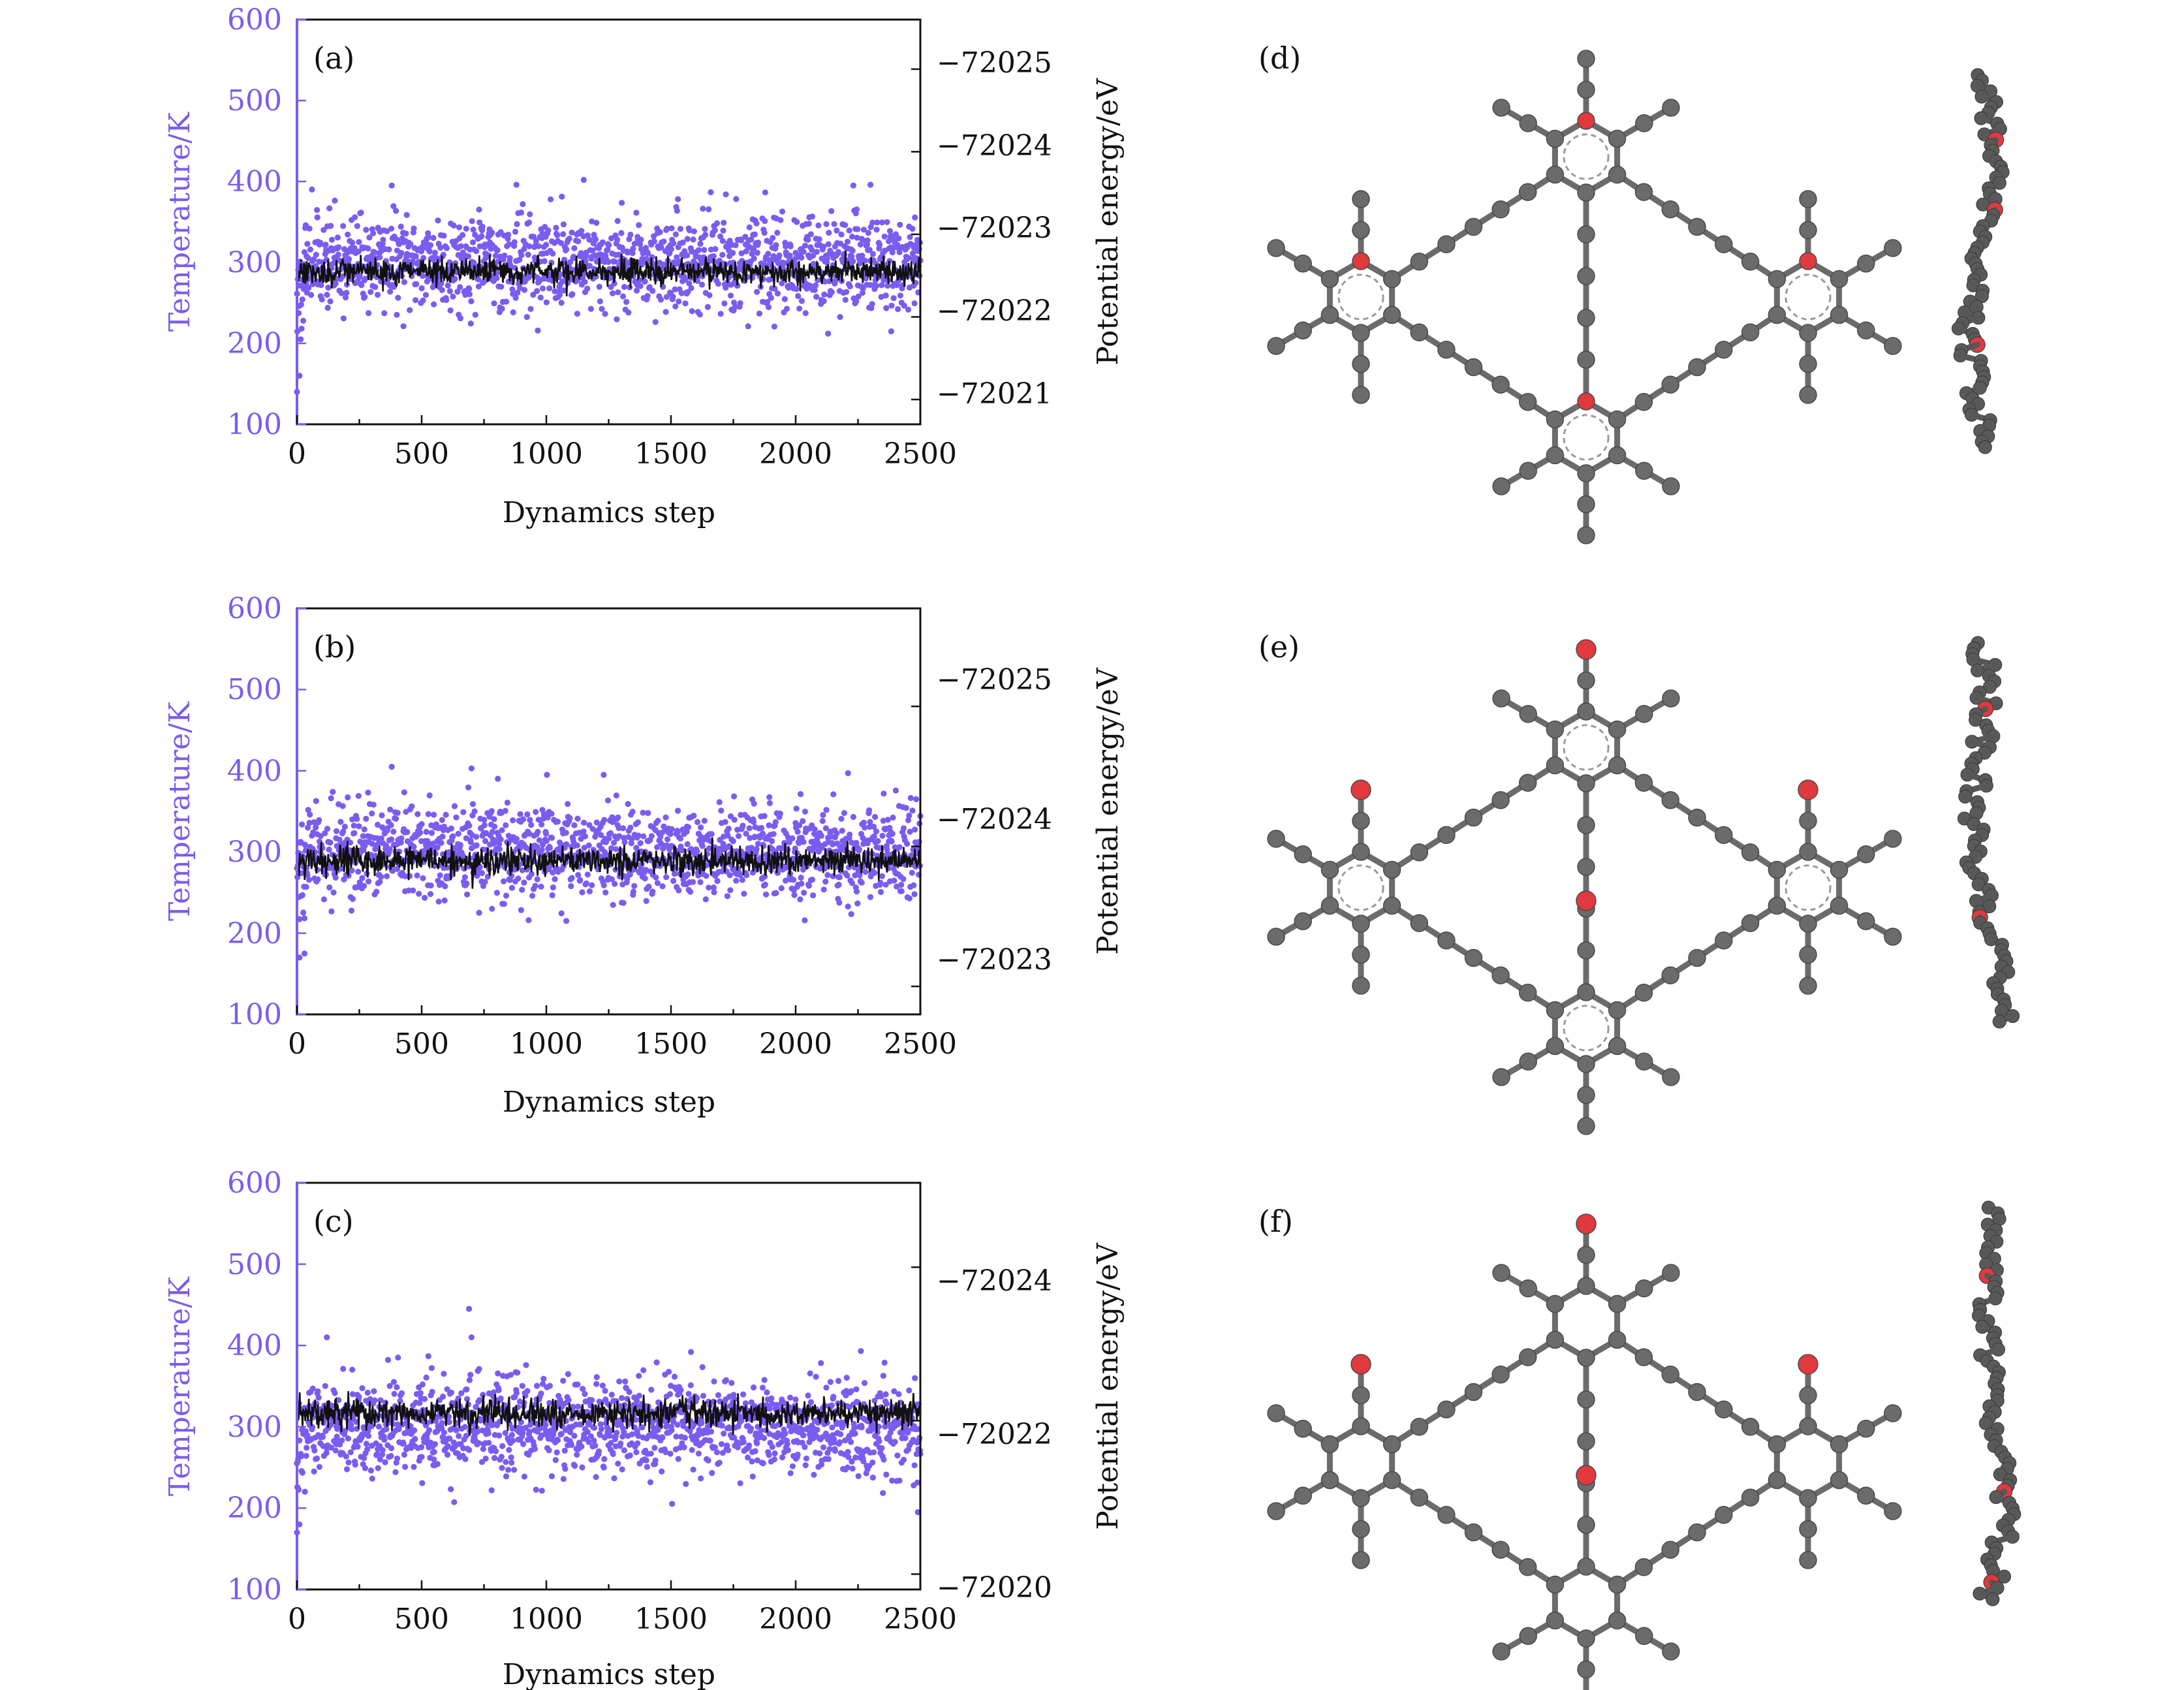  What do you see at coordinates (796, 1044) in the screenshot?
I see `chart-b-x-tick-label: 2000` at bounding box center [796, 1044].